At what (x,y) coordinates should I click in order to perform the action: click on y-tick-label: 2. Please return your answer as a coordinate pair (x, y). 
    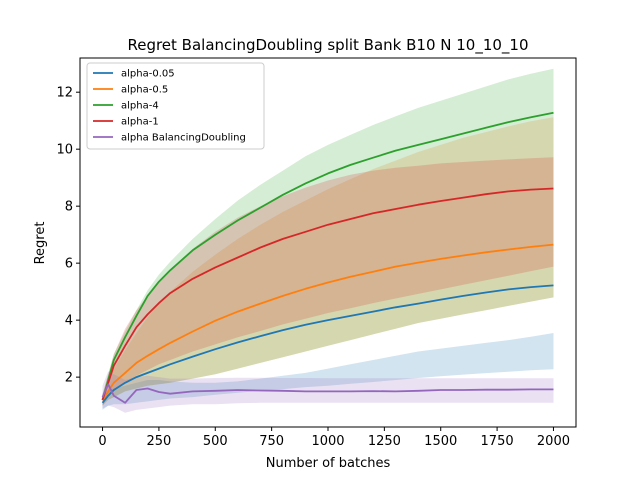
    Looking at the image, I should click on (69, 378).